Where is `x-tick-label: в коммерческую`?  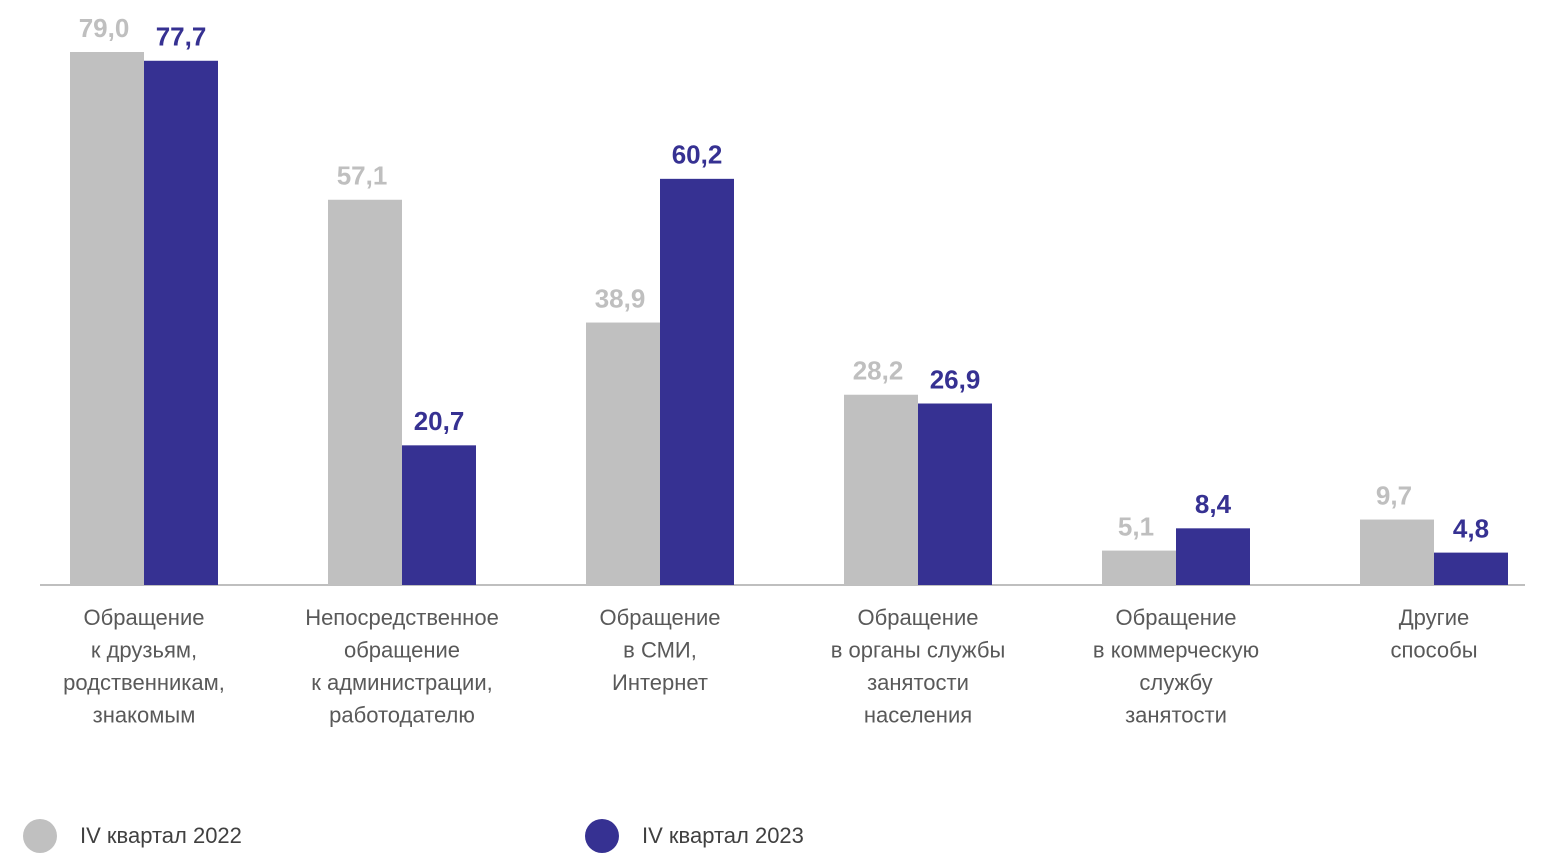 x-tick-label: в коммерческую is located at coordinates (1176, 649).